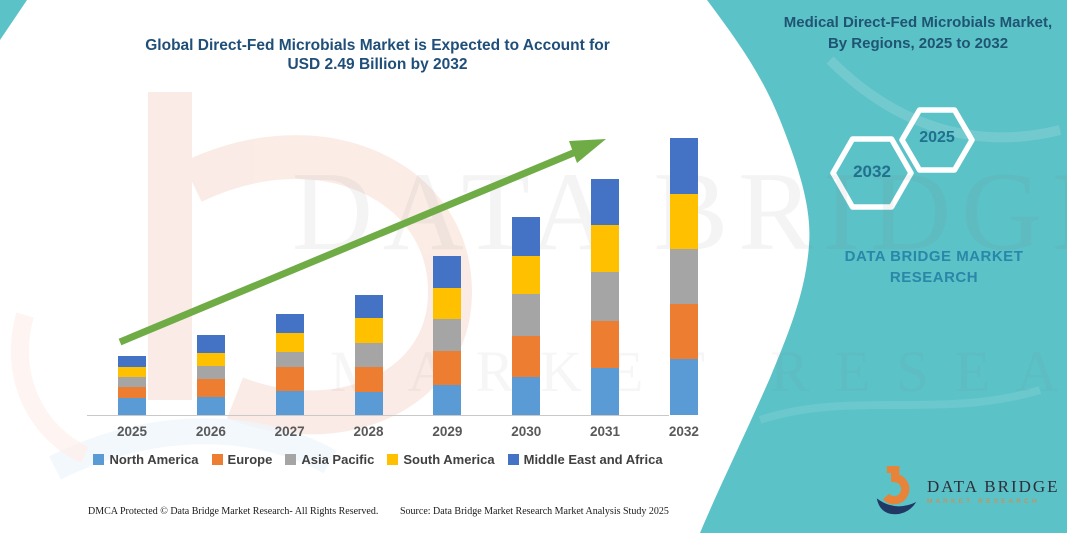 The height and width of the screenshot is (533, 1067). I want to click on legend-swatch-europe, so click(217, 459).